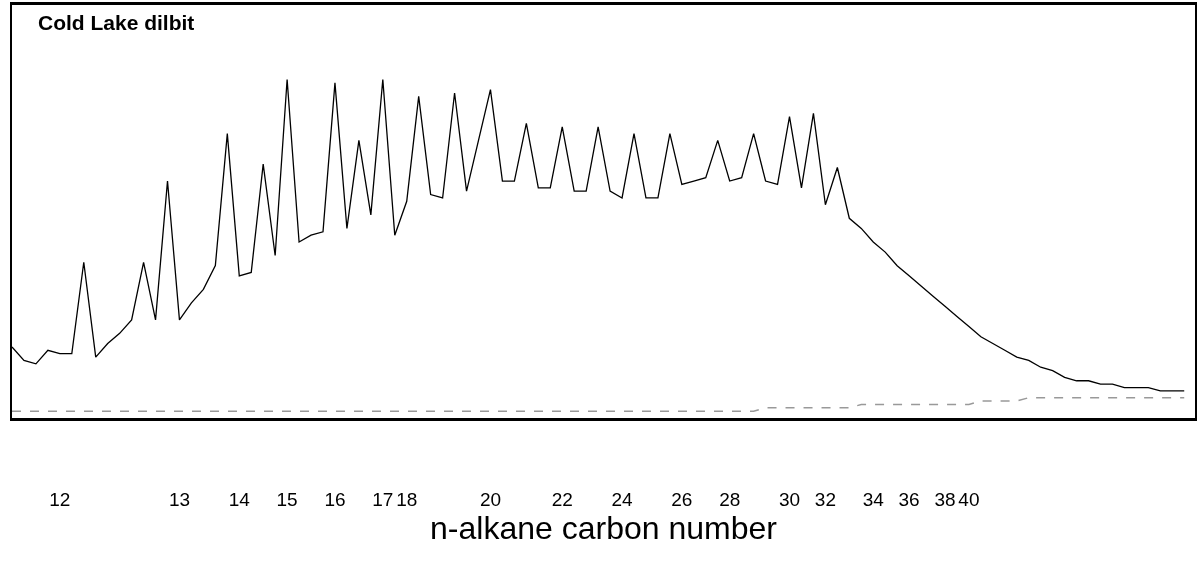 This screenshot has height=565, width=1199. What do you see at coordinates (239, 499) in the screenshot?
I see `x-tick-label: 14` at bounding box center [239, 499].